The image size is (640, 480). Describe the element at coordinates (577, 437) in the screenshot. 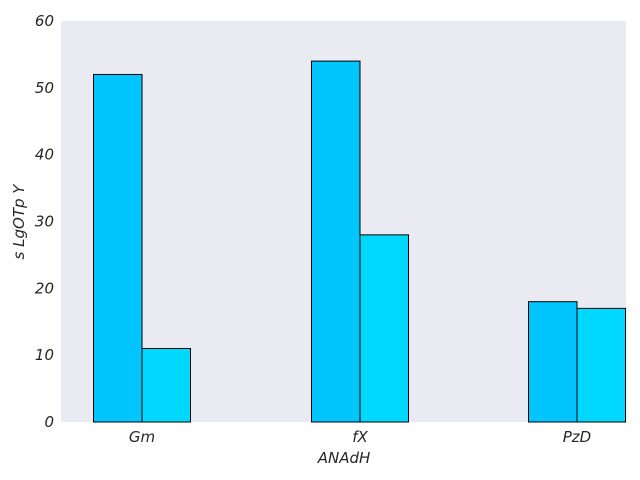

I see `x-tick-label: PzD` at that location.